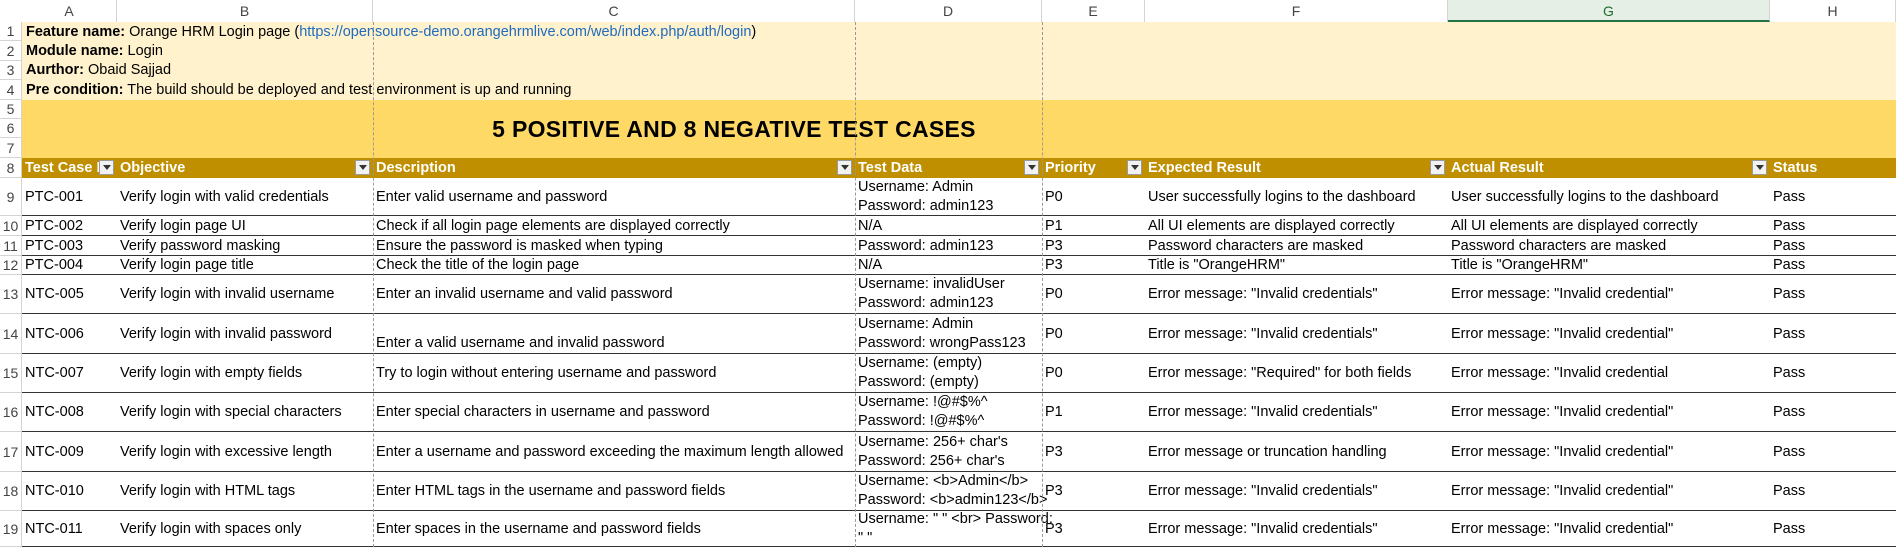 Image resolution: width=1896 pixels, height=548 pixels. Describe the element at coordinates (183, 225) in the screenshot. I see `objective-cell: Verify login page UI` at that location.